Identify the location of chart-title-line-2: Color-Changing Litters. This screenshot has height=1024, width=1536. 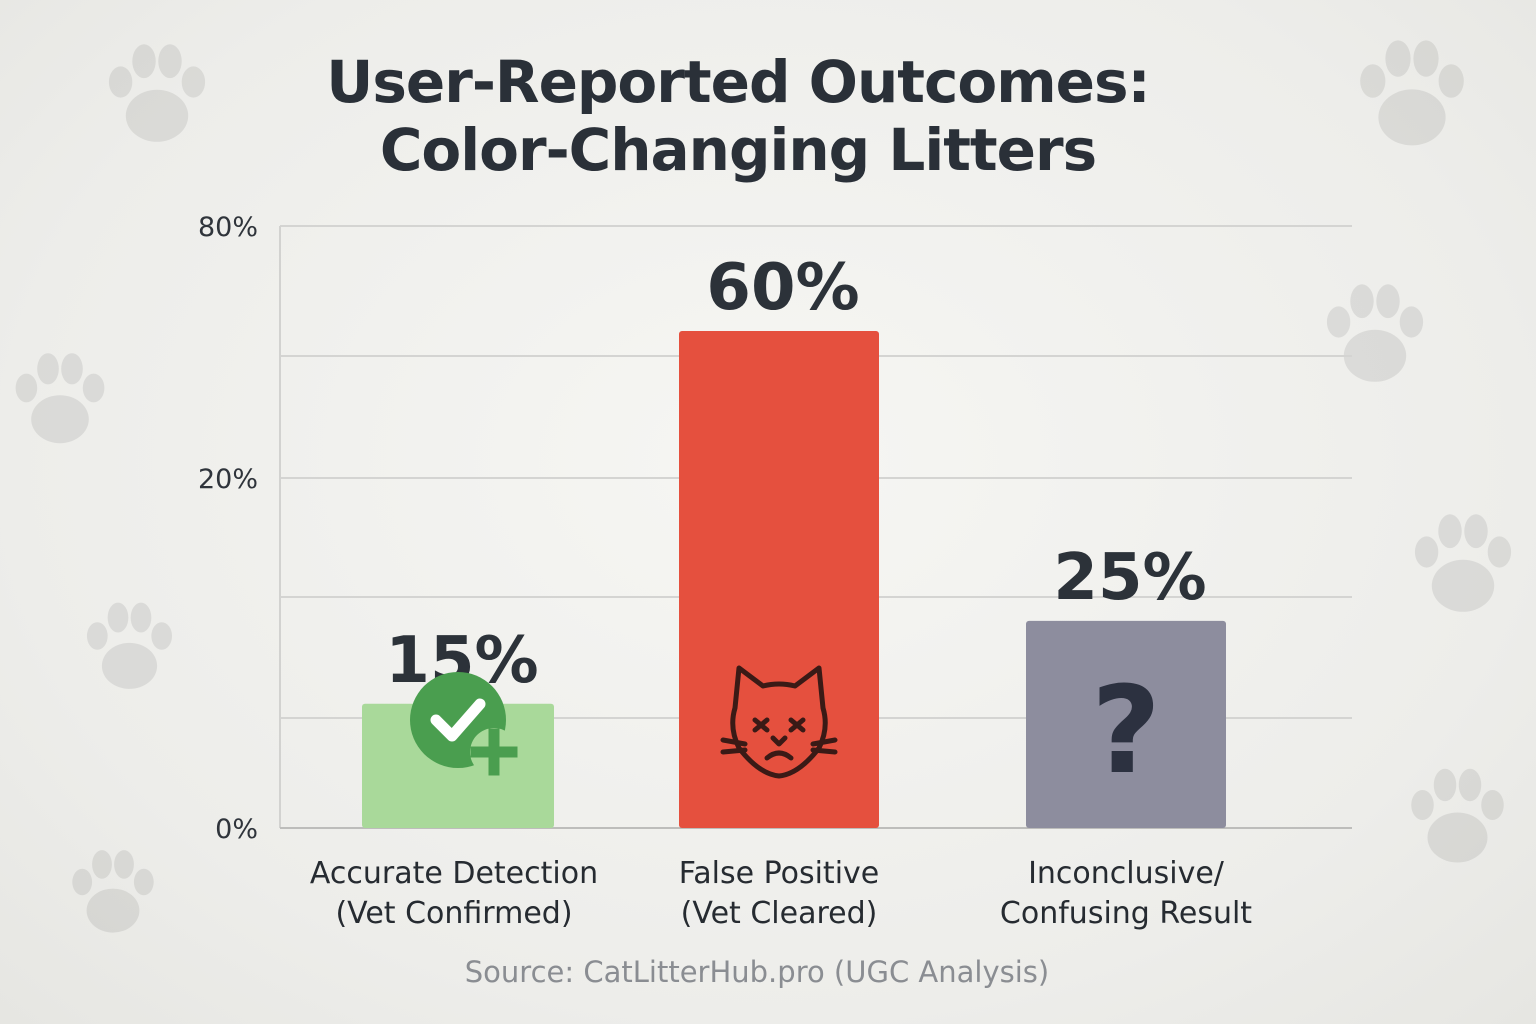
(738, 150).